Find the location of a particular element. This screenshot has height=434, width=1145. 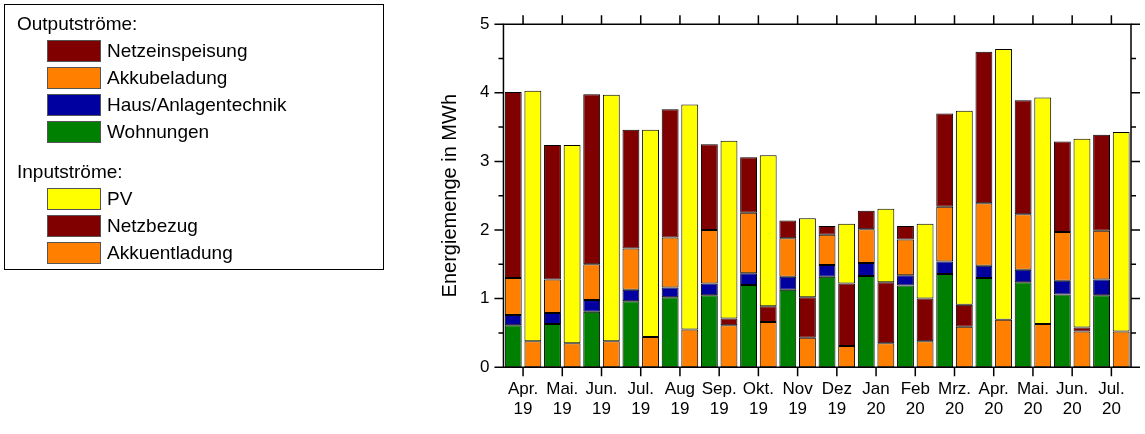

x-tick-label: Dez 19 is located at coordinates (836, 399).